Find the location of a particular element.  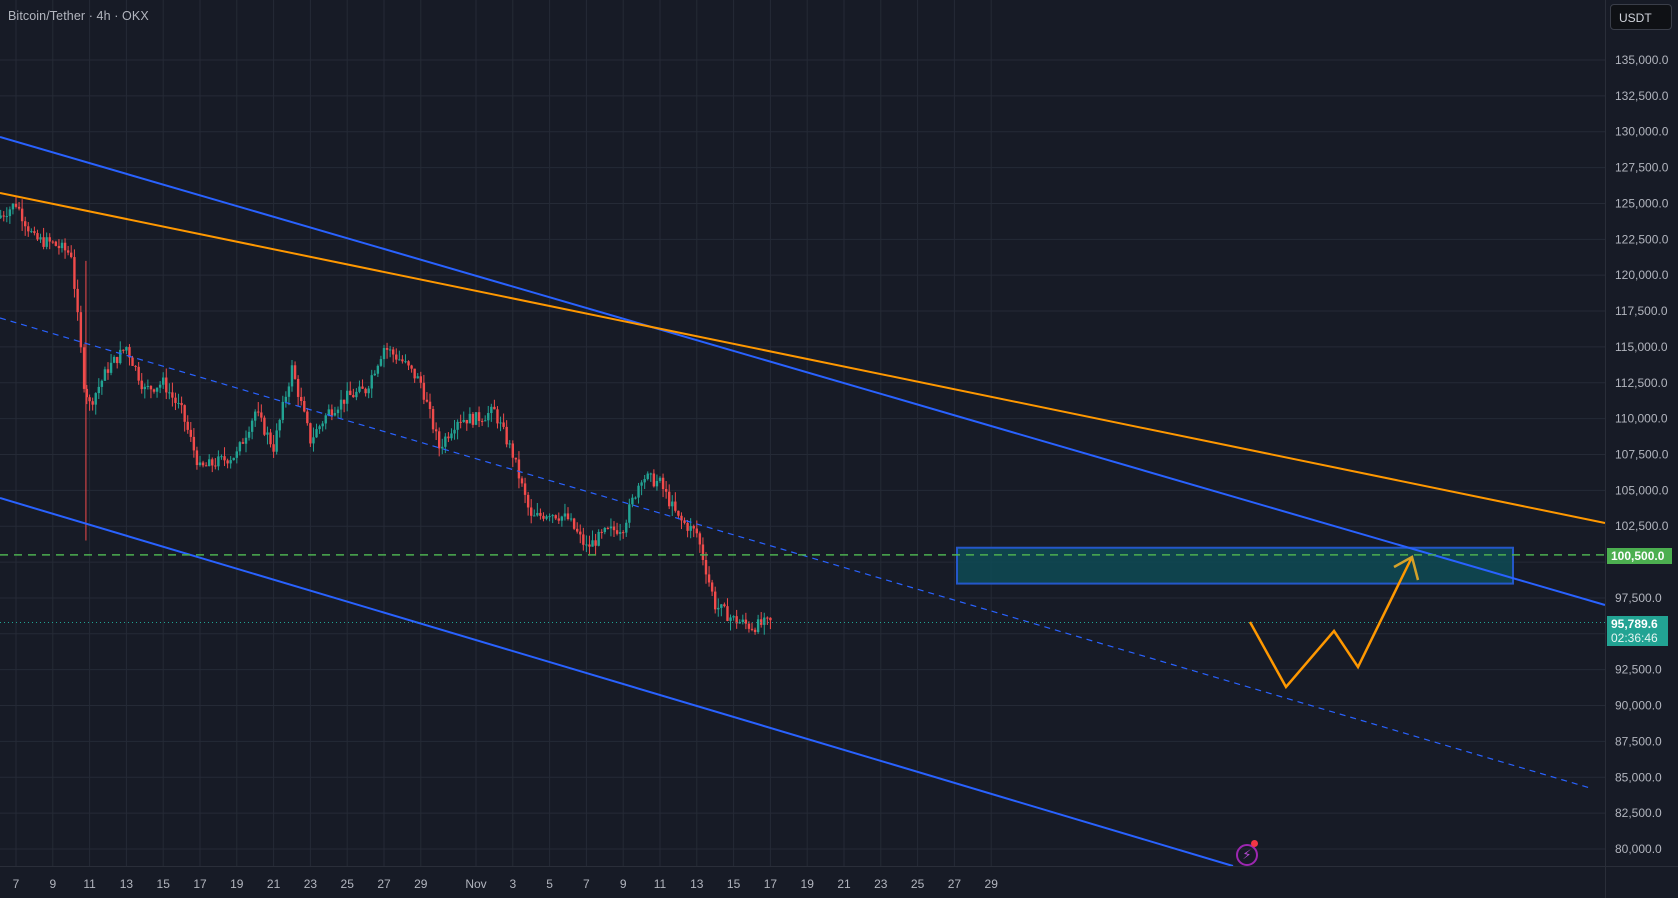

bar-countdown: 02:36:46 is located at coordinates (1634, 638).